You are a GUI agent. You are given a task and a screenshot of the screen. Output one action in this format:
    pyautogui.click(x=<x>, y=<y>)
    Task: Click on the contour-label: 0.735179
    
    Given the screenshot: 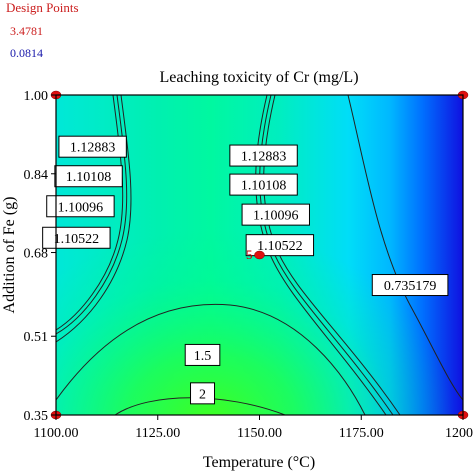 What is the action you would take?
    pyautogui.click(x=410, y=285)
    